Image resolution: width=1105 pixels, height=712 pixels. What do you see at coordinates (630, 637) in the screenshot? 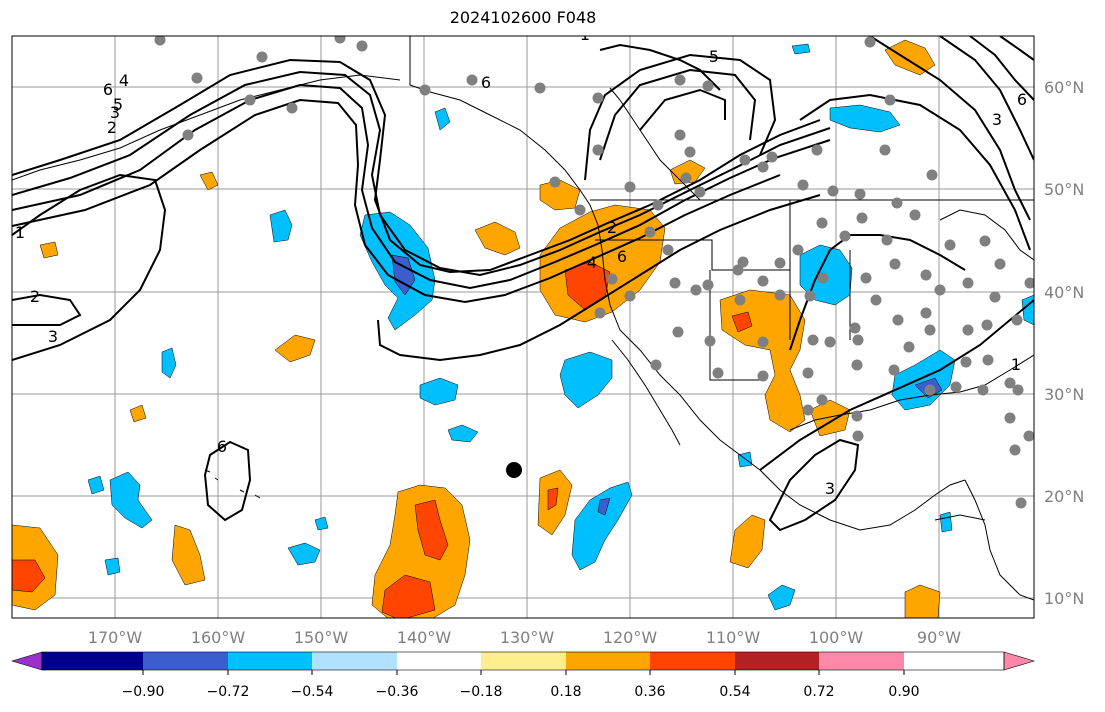
I see `longitude-label: 120°W` at bounding box center [630, 637].